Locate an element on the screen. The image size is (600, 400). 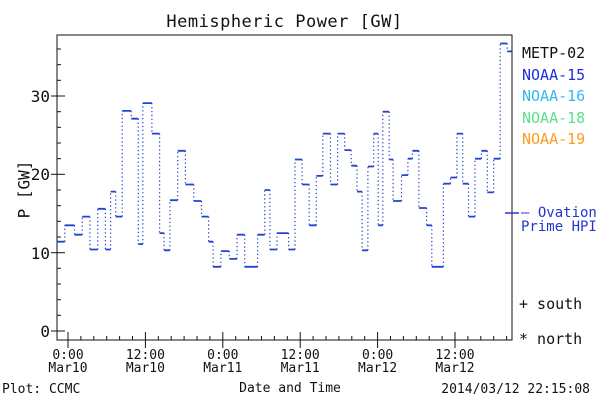
legend-marker-north: * north is located at coordinates (551, 339).